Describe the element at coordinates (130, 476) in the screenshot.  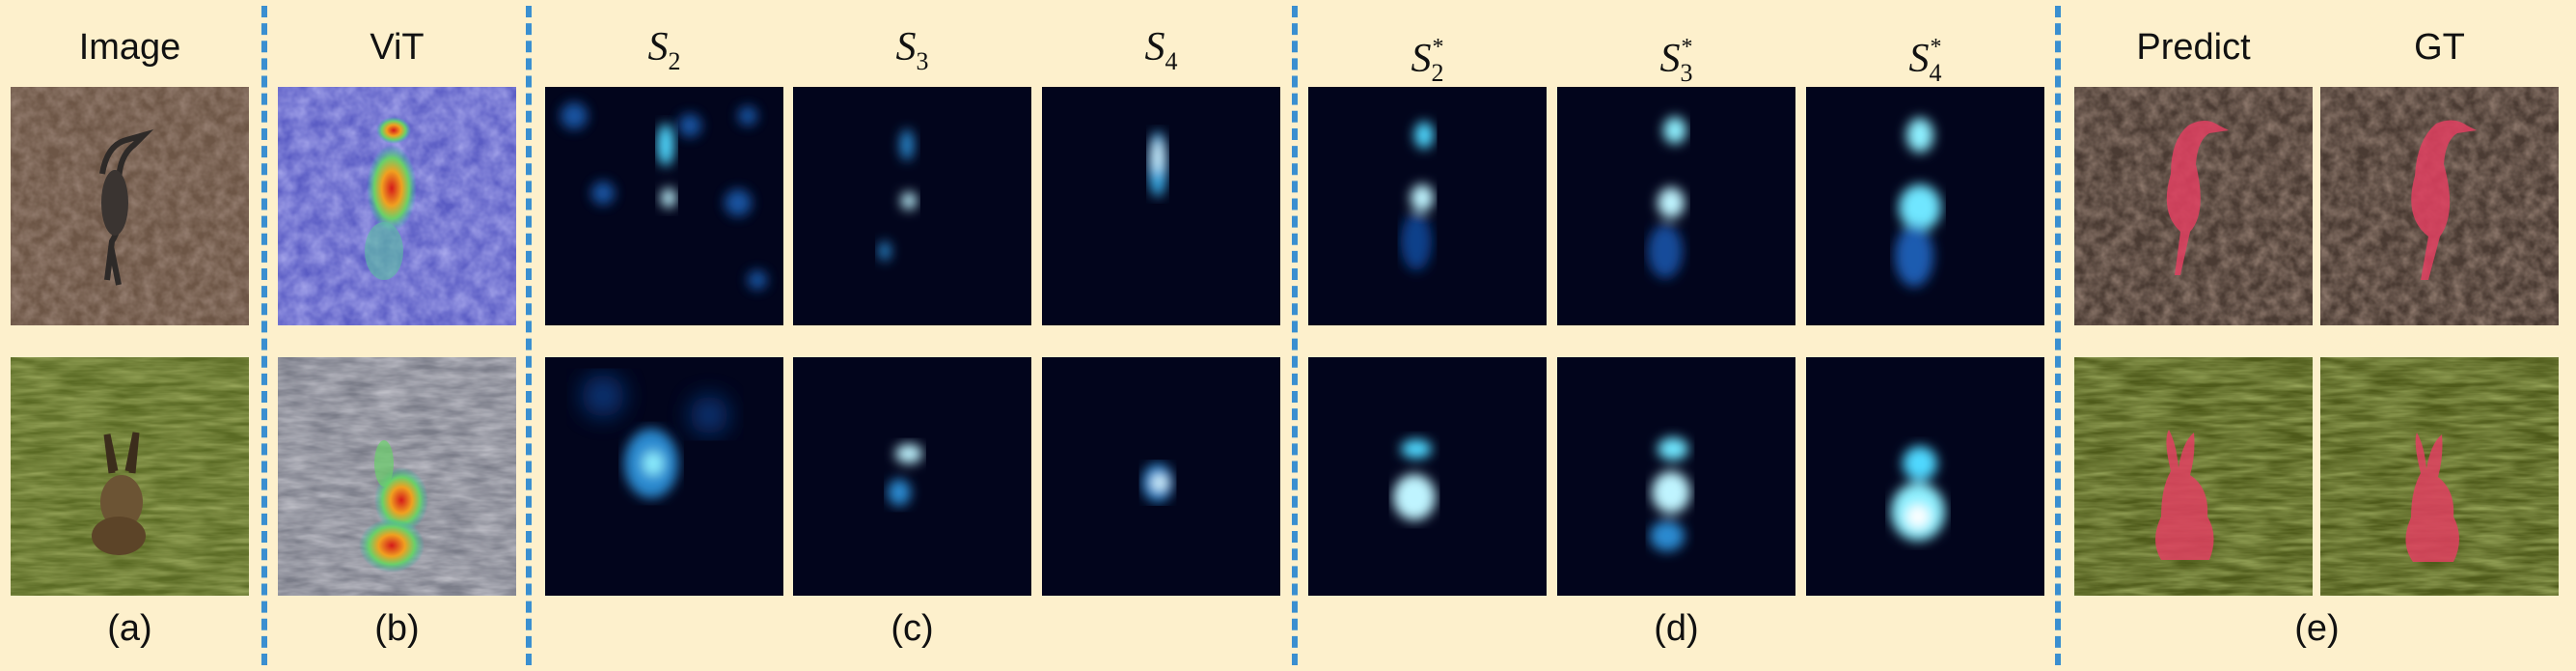
I see `image-hare` at that location.